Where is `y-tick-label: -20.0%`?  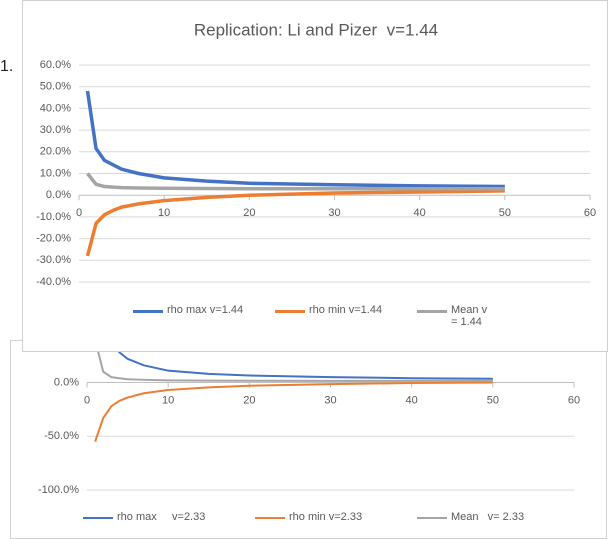
y-tick-label: -20.0% is located at coordinates (53, 239).